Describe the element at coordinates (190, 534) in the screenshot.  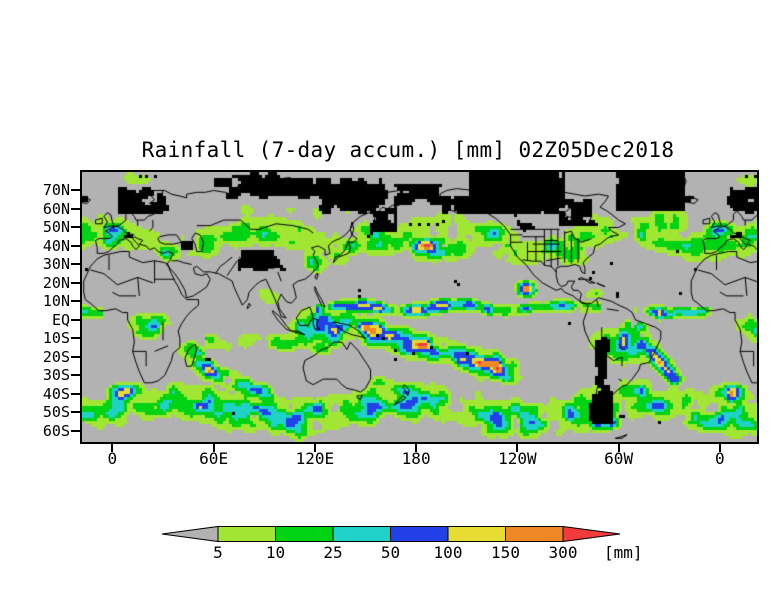
I see `colorbar-underflow-arrow` at that location.